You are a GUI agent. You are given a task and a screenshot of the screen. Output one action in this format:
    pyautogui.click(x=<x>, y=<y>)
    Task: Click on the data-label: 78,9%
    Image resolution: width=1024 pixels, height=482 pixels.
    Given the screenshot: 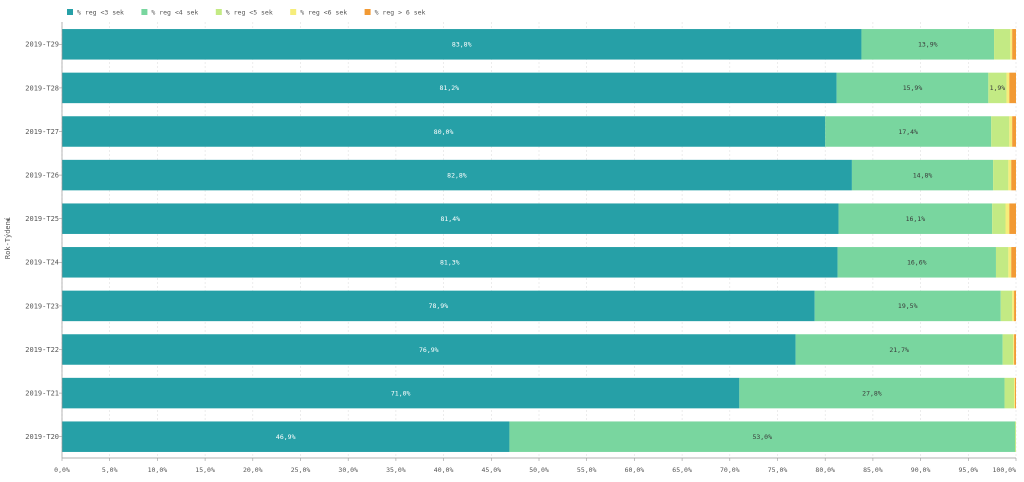 What is the action you would take?
    pyautogui.click(x=439, y=306)
    